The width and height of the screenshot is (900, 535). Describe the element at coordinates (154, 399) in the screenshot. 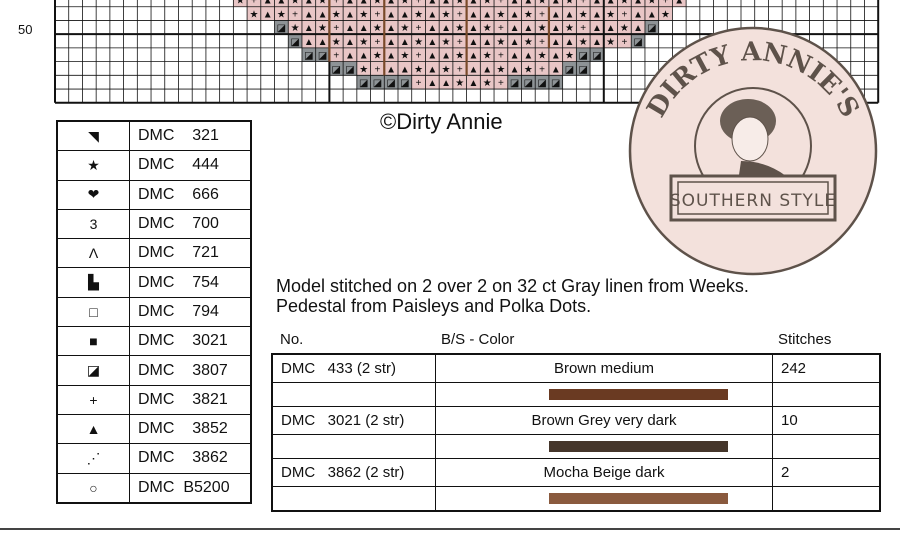

I see `key-row: + DMC 3821` at that location.